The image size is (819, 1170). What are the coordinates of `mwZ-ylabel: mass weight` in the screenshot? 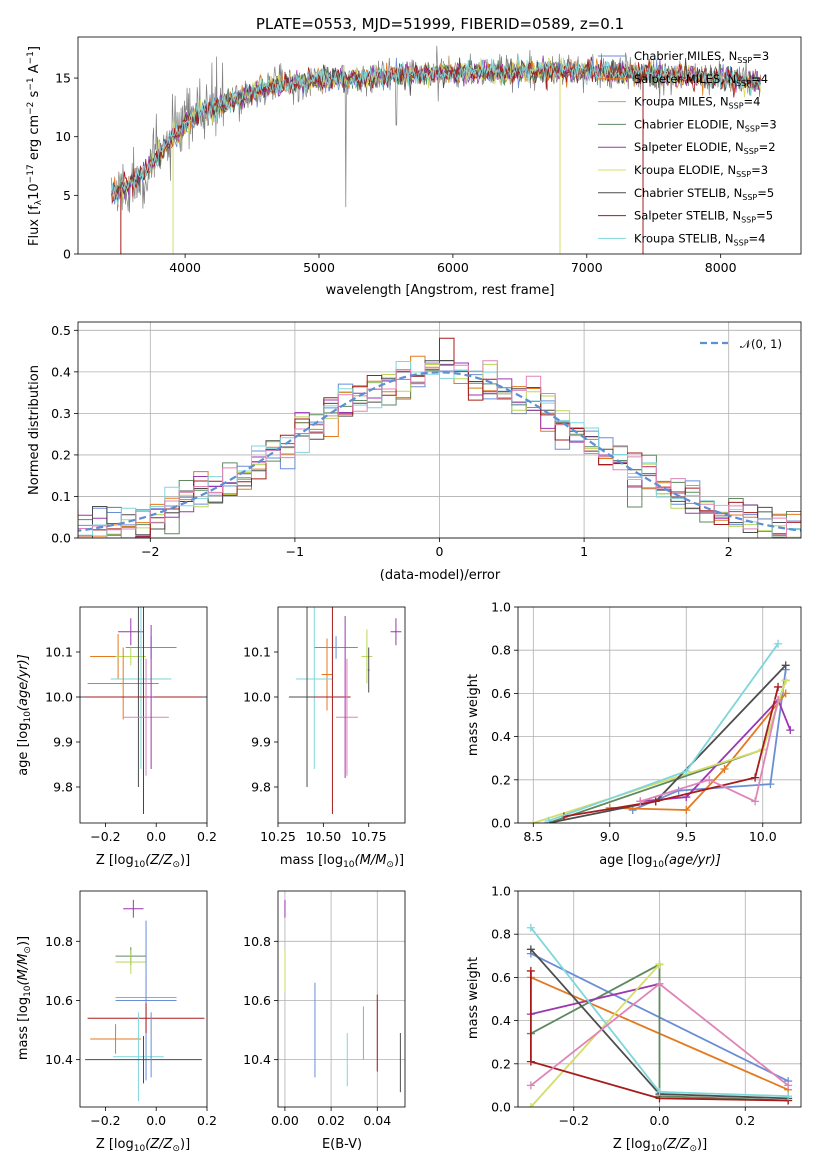 It's located at (473, 998).